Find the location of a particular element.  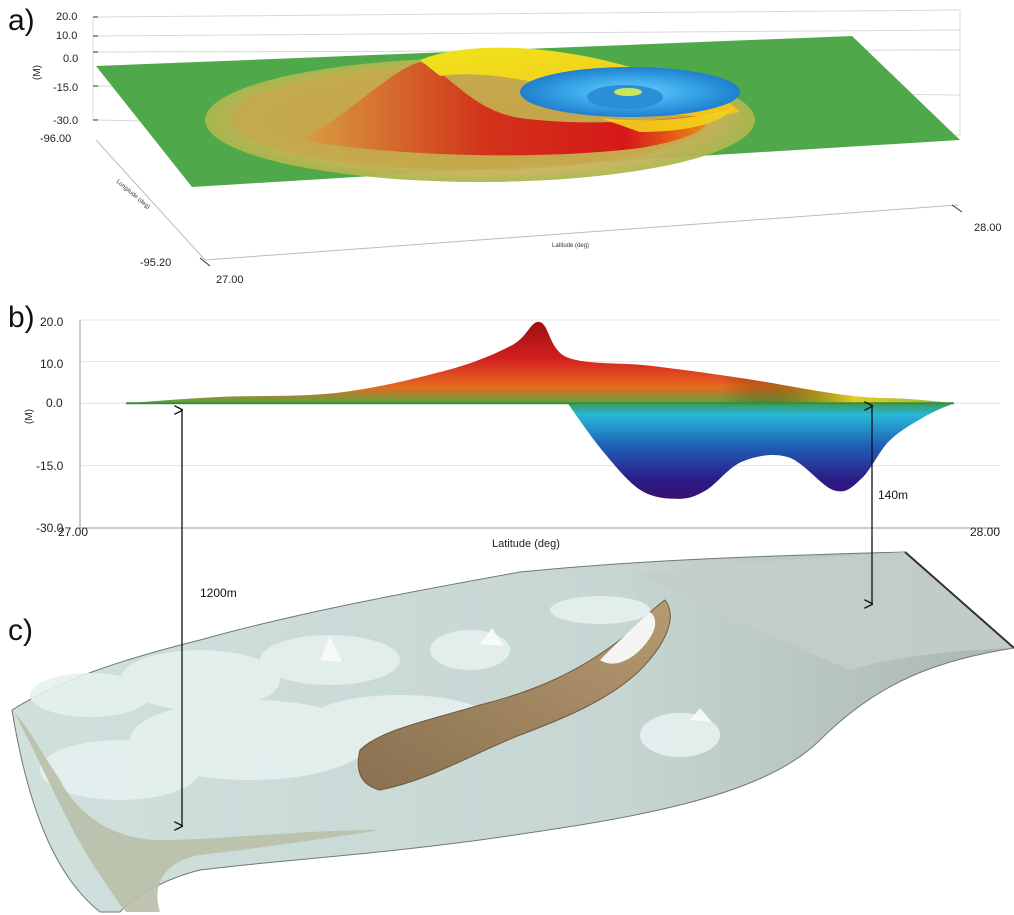

panel-a-ztick-2: 10.0 is located at coordinates (66, 36).